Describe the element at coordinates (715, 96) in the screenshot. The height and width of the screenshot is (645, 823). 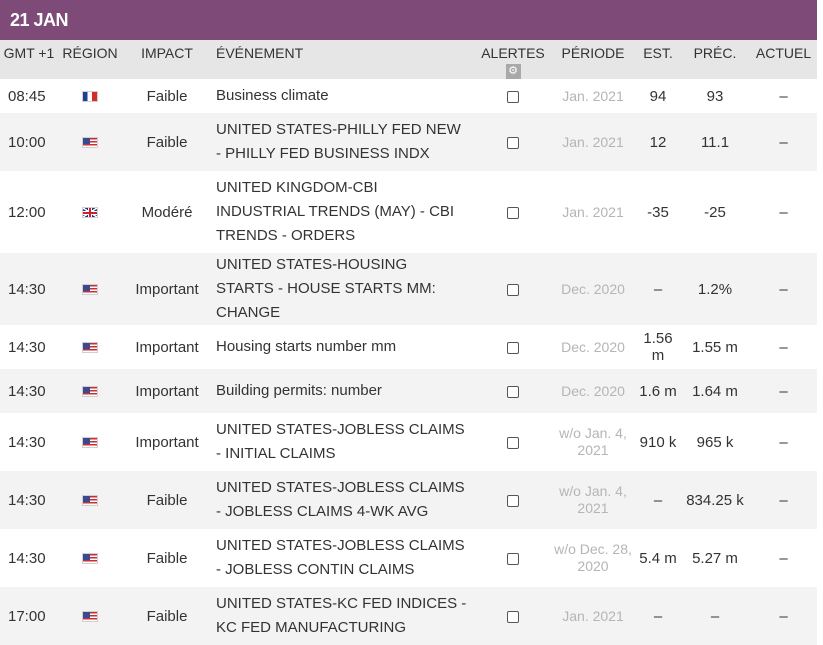
I see `event-previous: 93` at that location.